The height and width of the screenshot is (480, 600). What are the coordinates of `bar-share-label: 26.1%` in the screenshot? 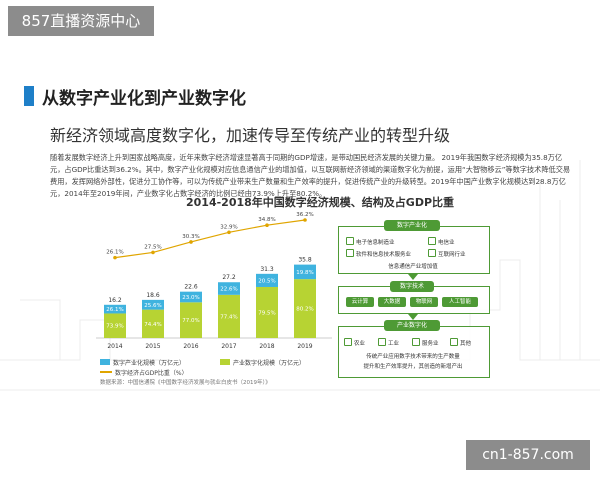 It's located at (114, 310).